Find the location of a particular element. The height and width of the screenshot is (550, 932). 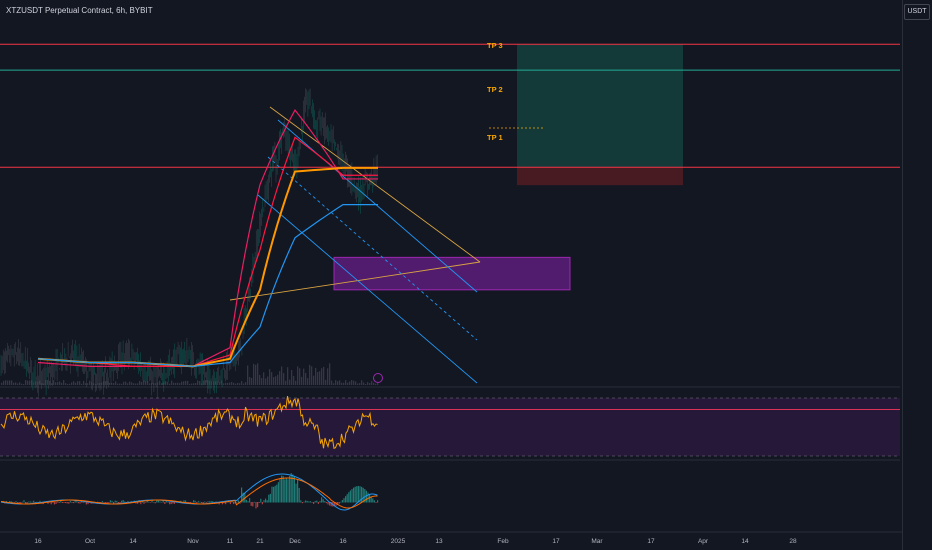

time-axis-label: Feb is located at coordinates (503, 541).